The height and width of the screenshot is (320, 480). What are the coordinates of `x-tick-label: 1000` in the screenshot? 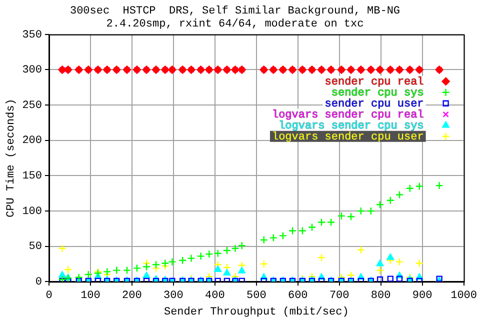 It's located at (463, 296).